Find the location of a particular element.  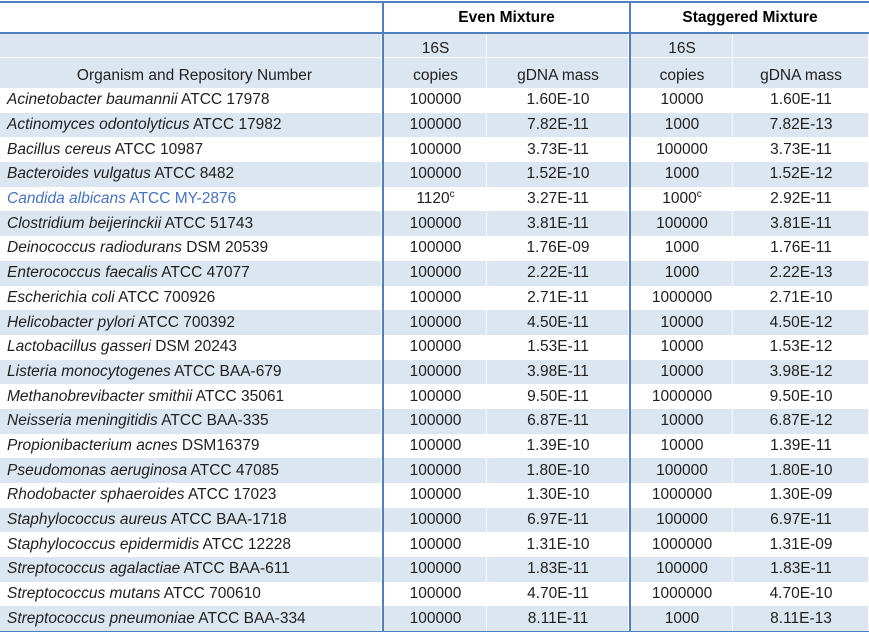

even-gdna-mass-cell: 3.73E-11 is located at coordinates (558, 149).